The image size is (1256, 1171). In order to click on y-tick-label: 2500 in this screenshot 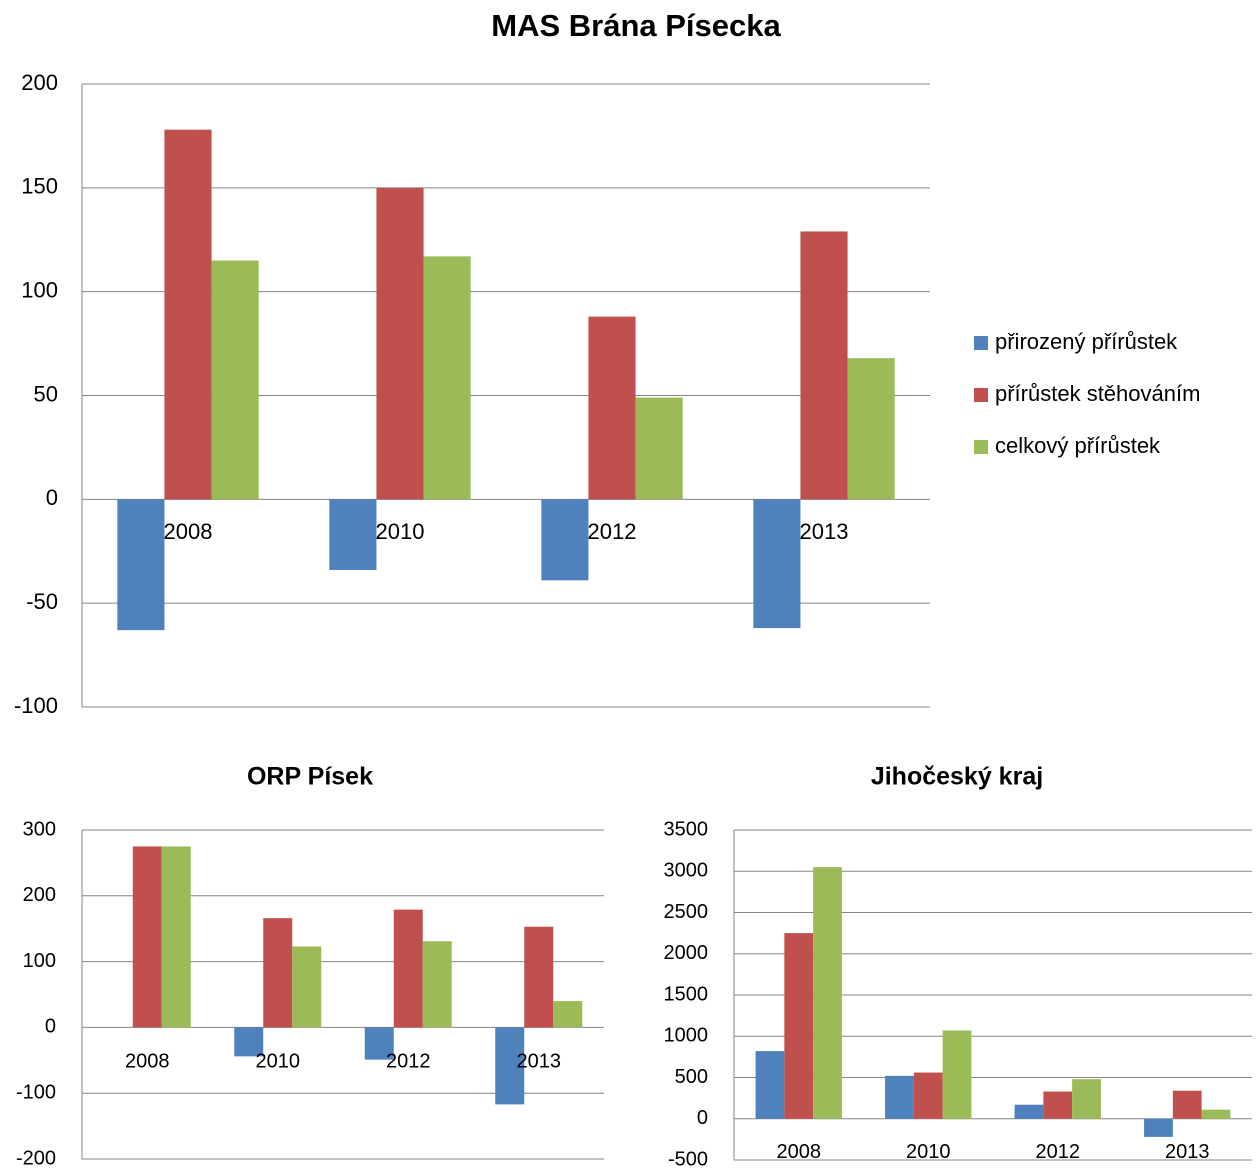, I will do `click(686, 912)`.